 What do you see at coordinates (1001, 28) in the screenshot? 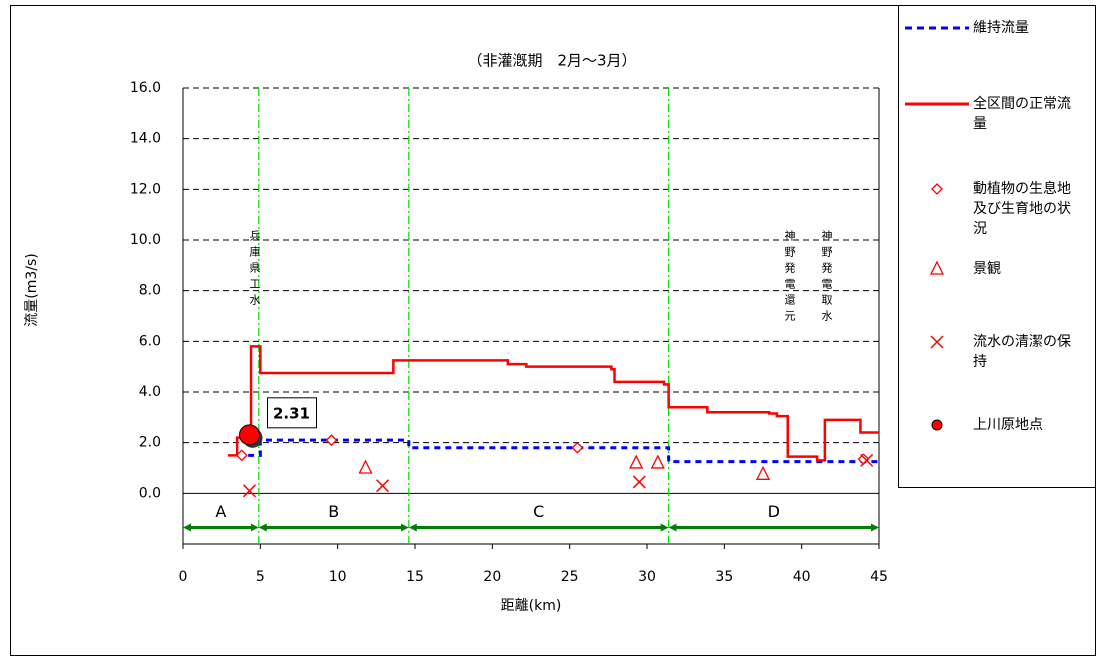
I see `legend-label: 維持流量` at bounding box center [1001, 28].